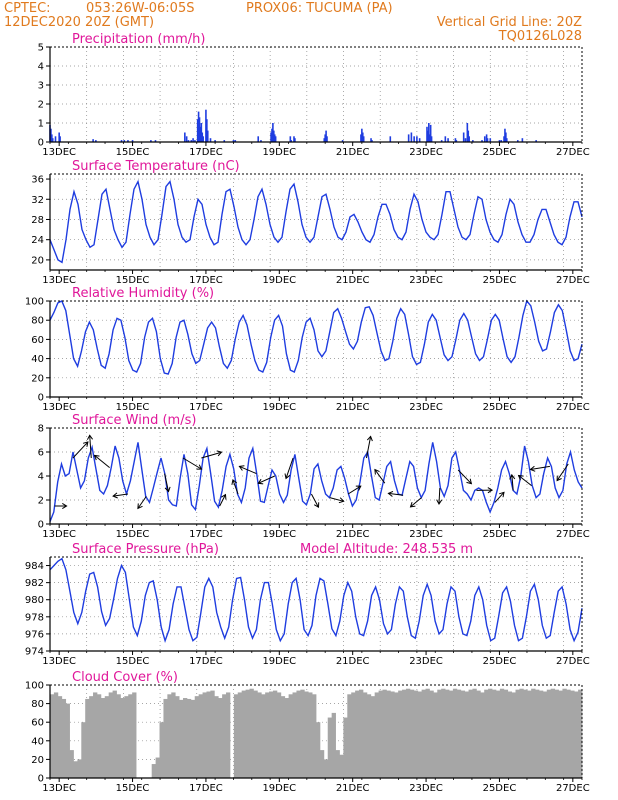 Image resolution: width=618 pixels, height=800 pixels. I want to click on header-code: TQ0126L028, so click(540, 36).